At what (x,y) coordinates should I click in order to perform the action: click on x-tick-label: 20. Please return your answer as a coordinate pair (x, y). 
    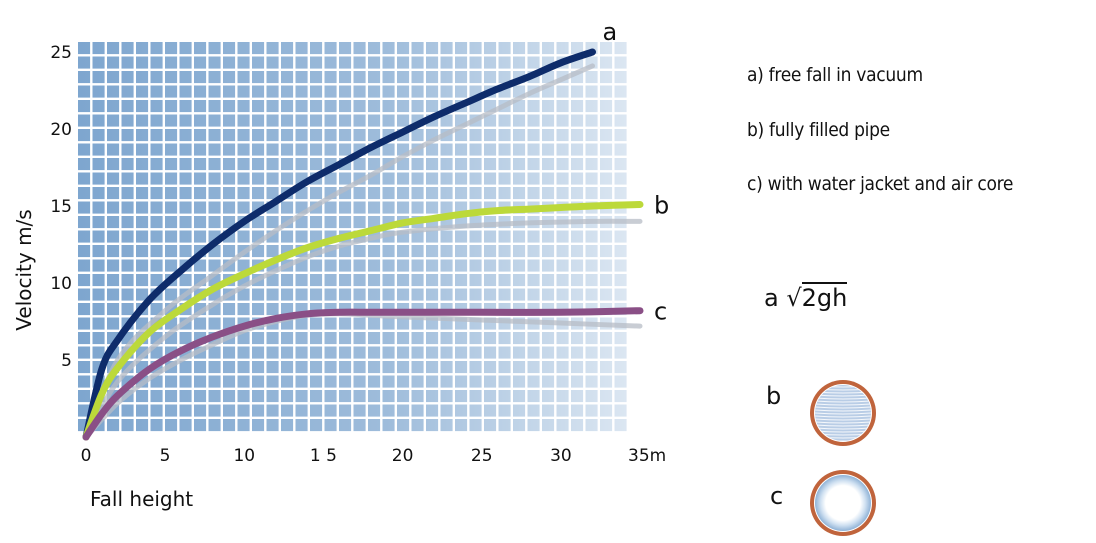
    Looking at the image, I should click on (403, 456).